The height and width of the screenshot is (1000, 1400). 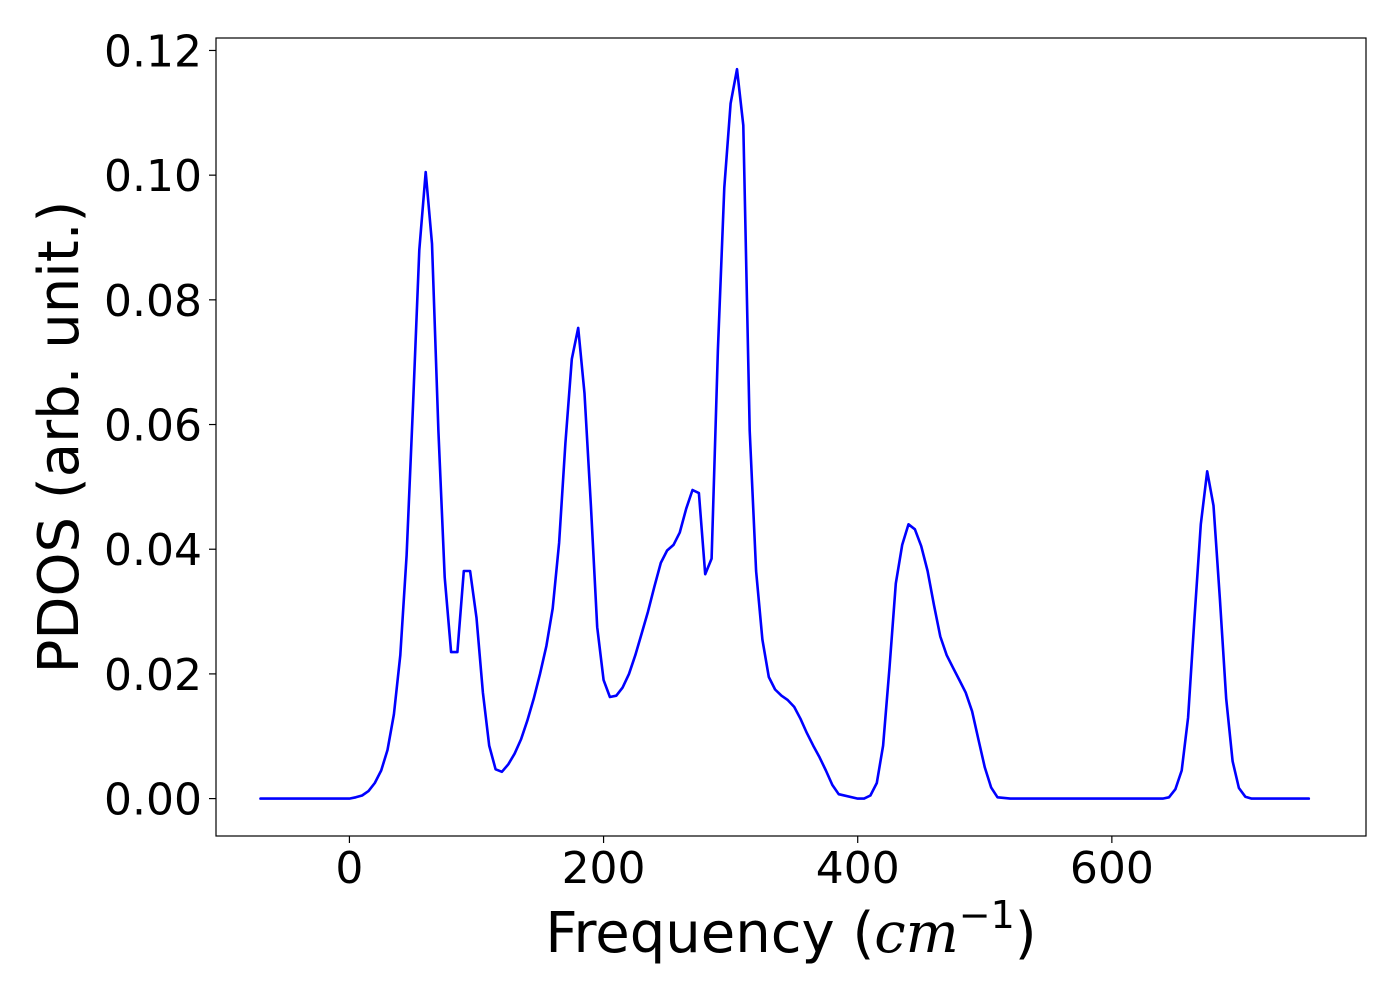 I want to click on x-axis: 0 200 400 600, so click(x=744, y=865).